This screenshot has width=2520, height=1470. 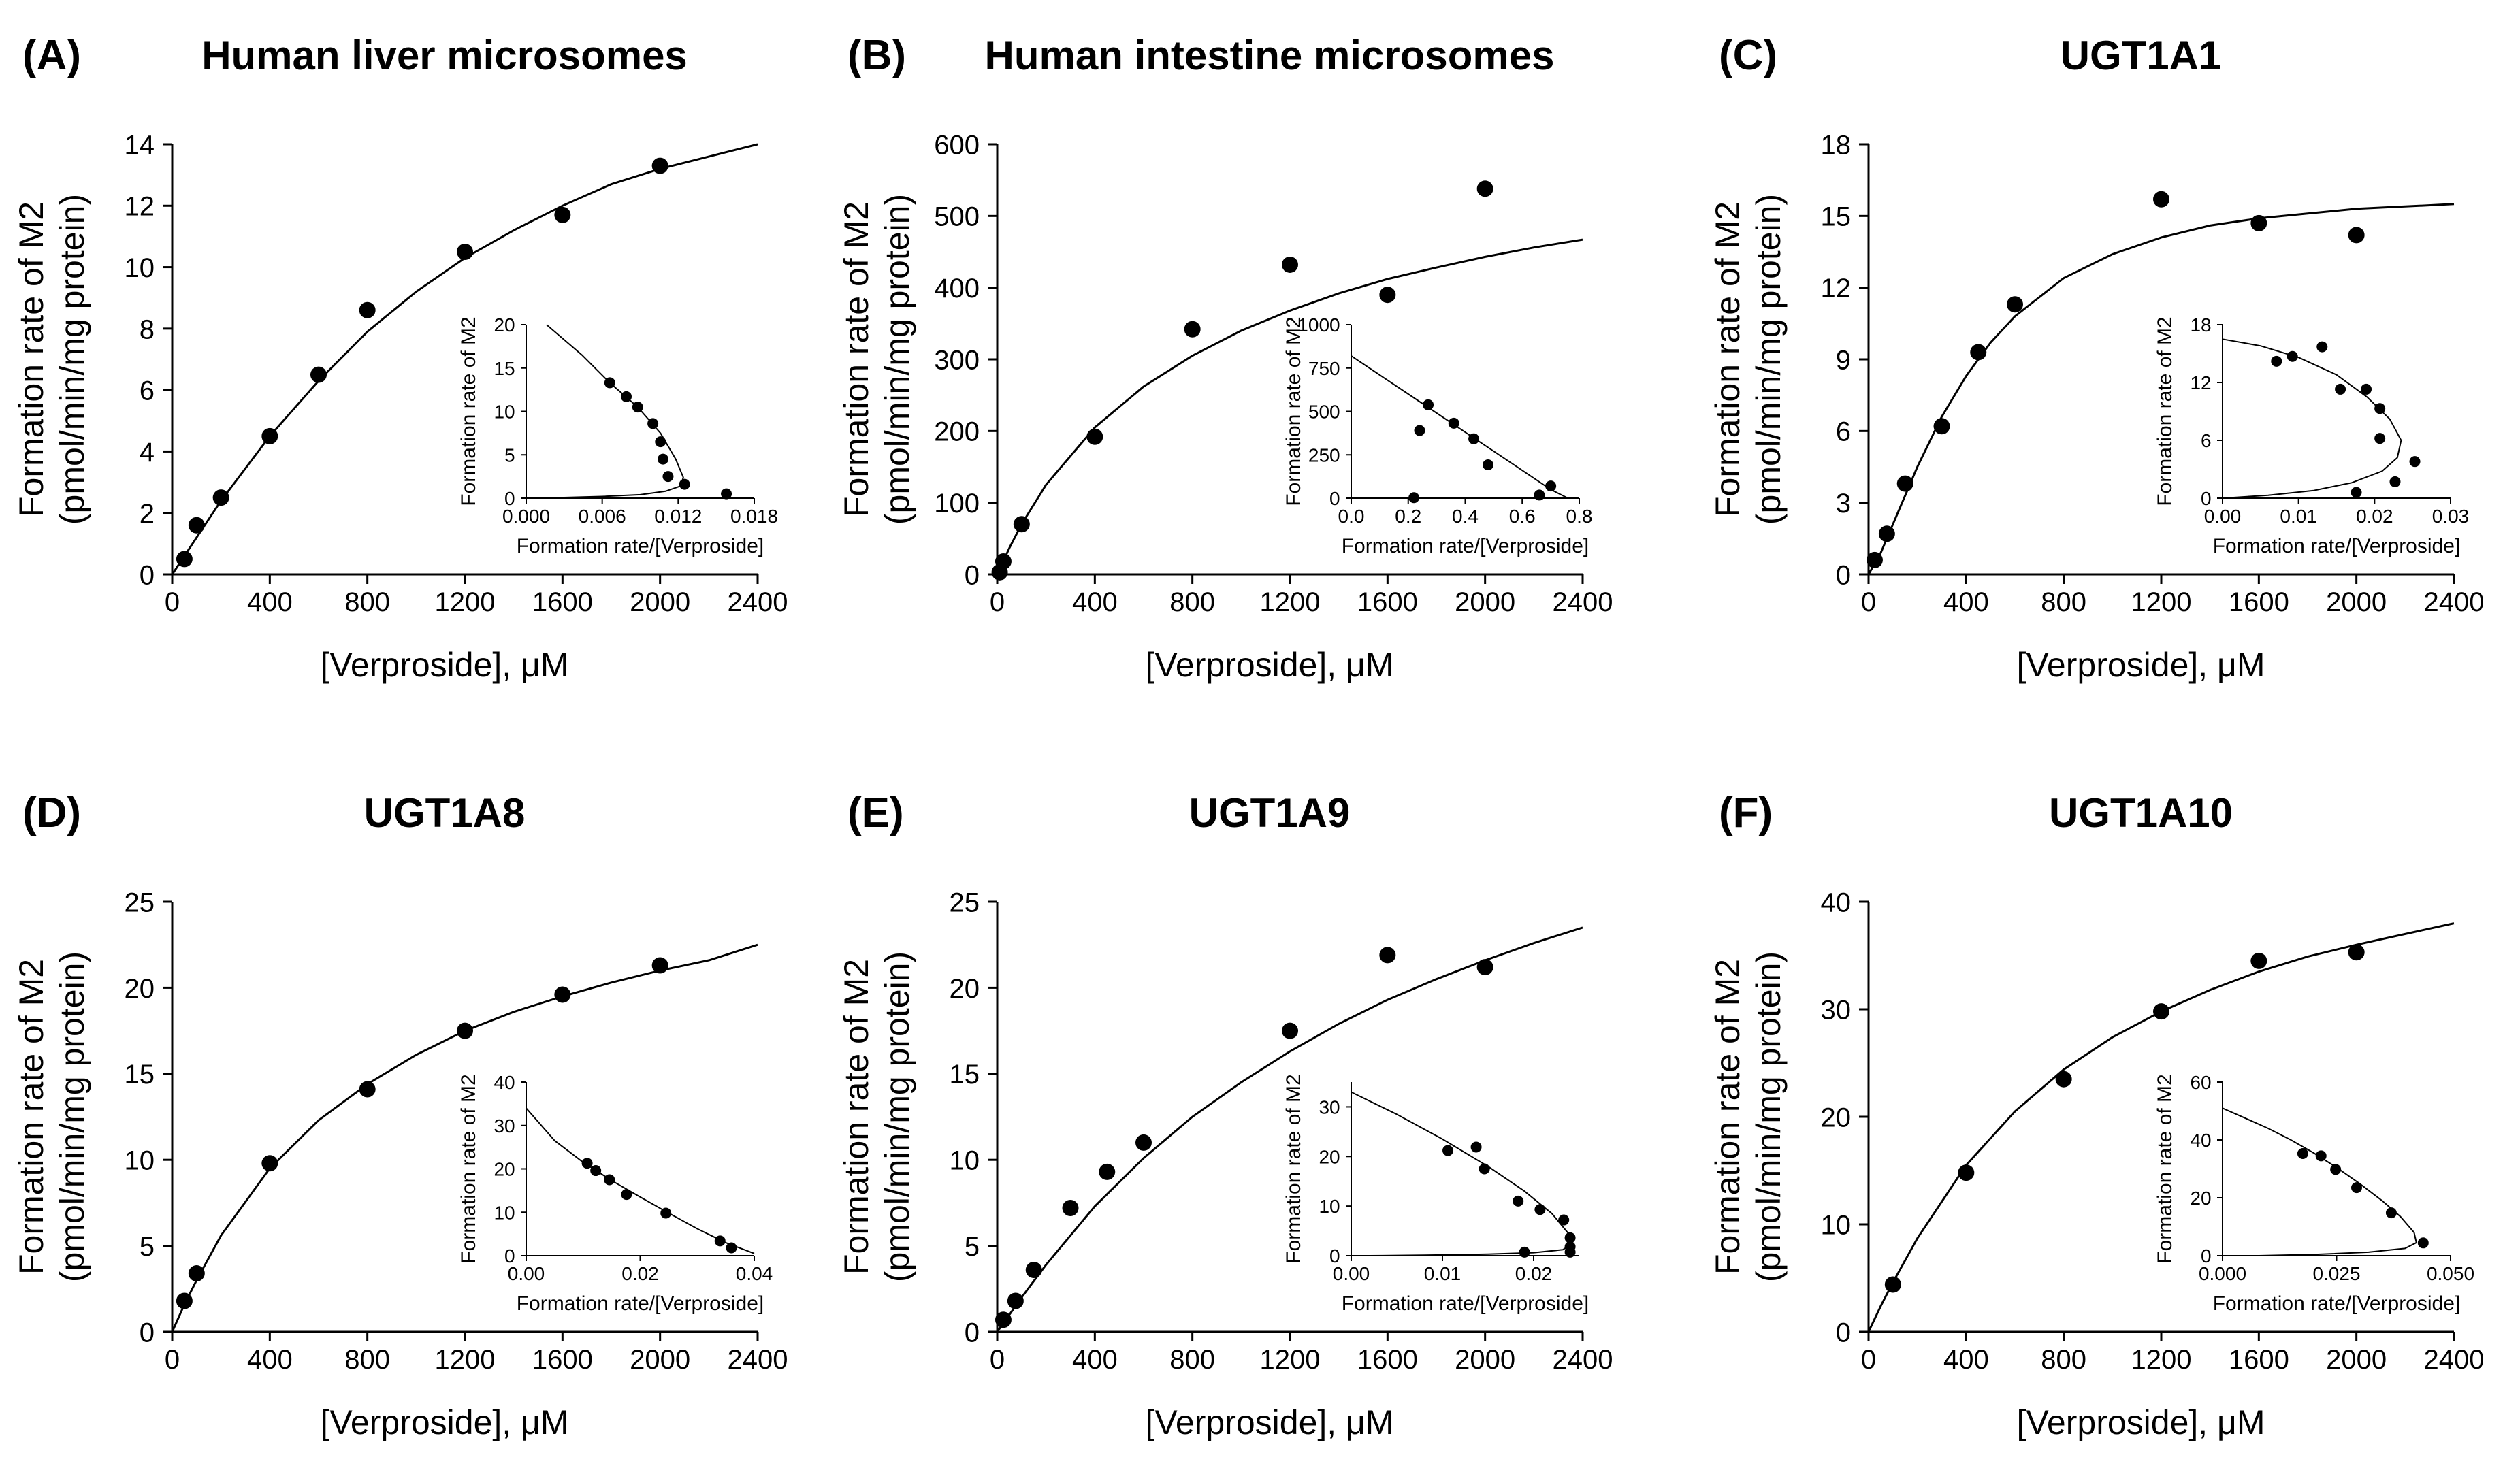 What do you see at coordinates (603, 516) in the screenshot?
I see `inset-x-tick-label: 0.006` at bounding box center [603, 516].